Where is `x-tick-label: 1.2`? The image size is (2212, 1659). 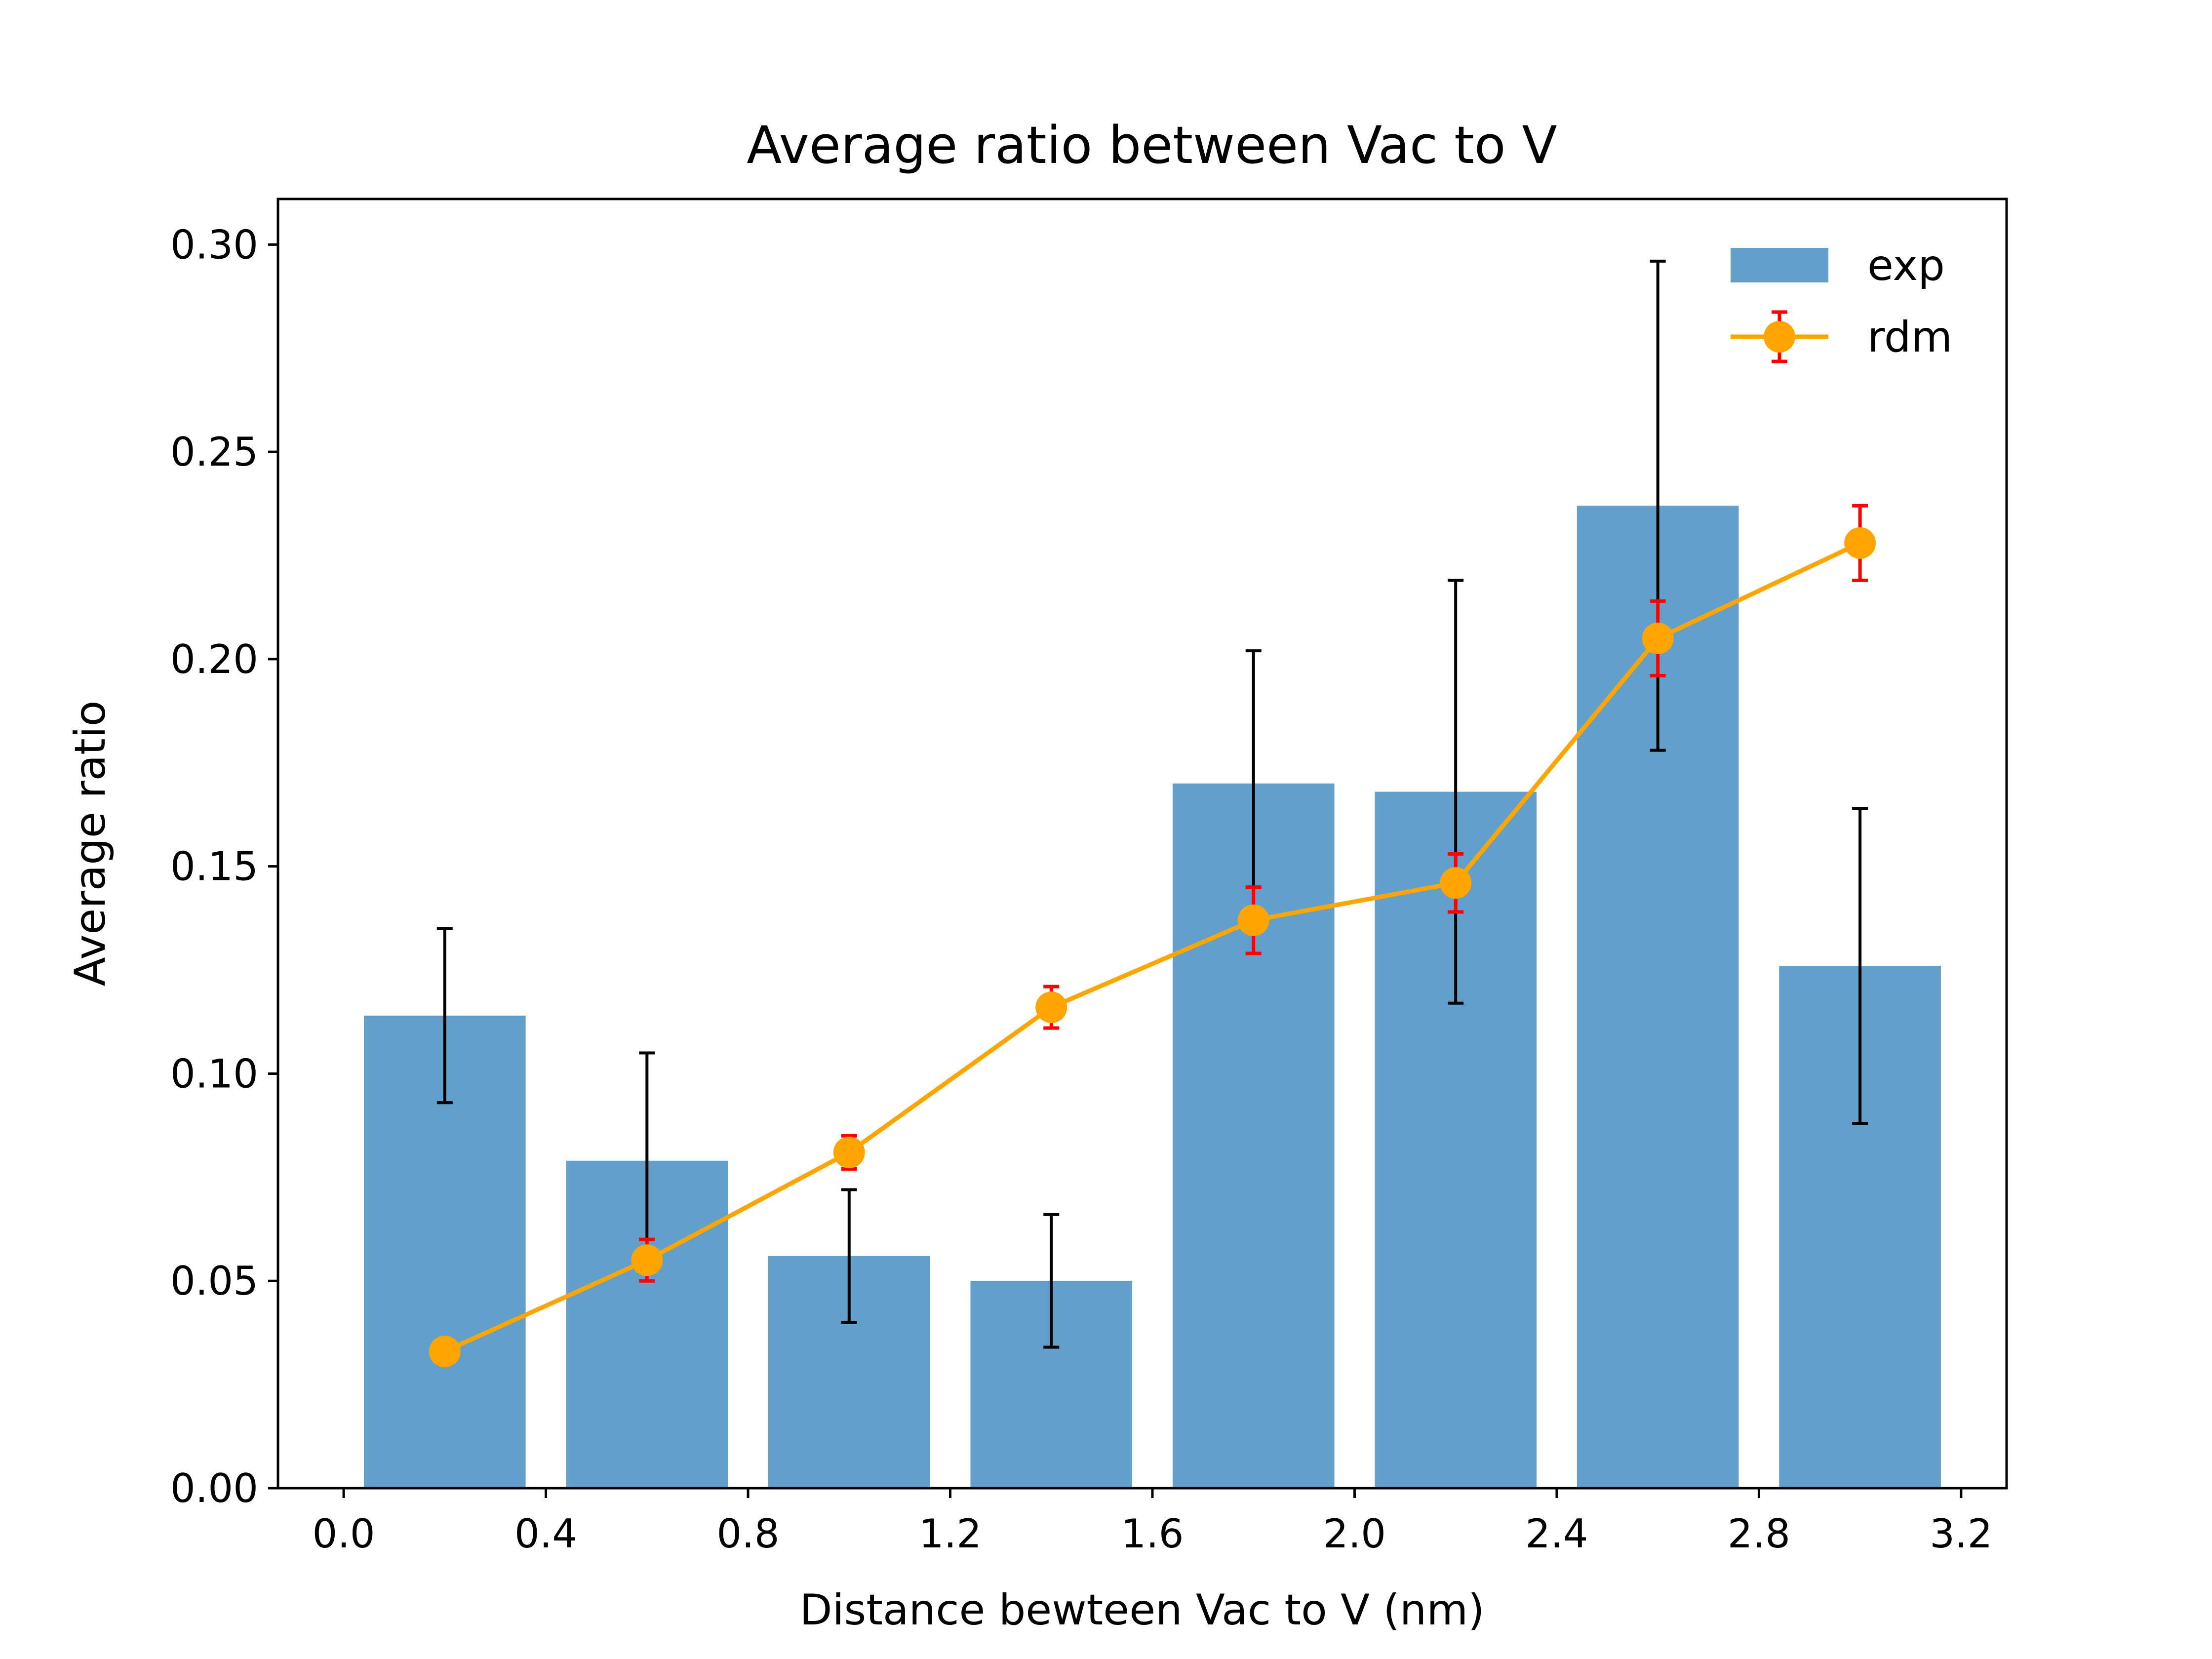 x-tick-label: 1.2 is located at coordinates (951, 1534).